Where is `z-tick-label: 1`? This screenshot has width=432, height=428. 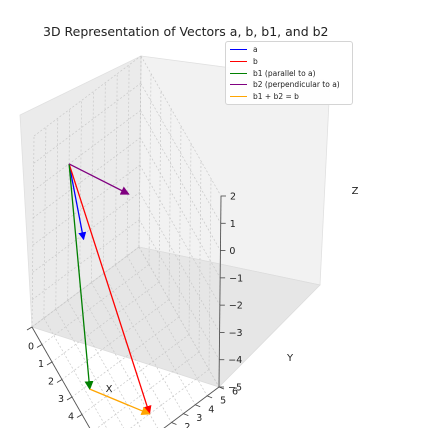 z-tick-label: 1 is located at coordinates (233, 224).